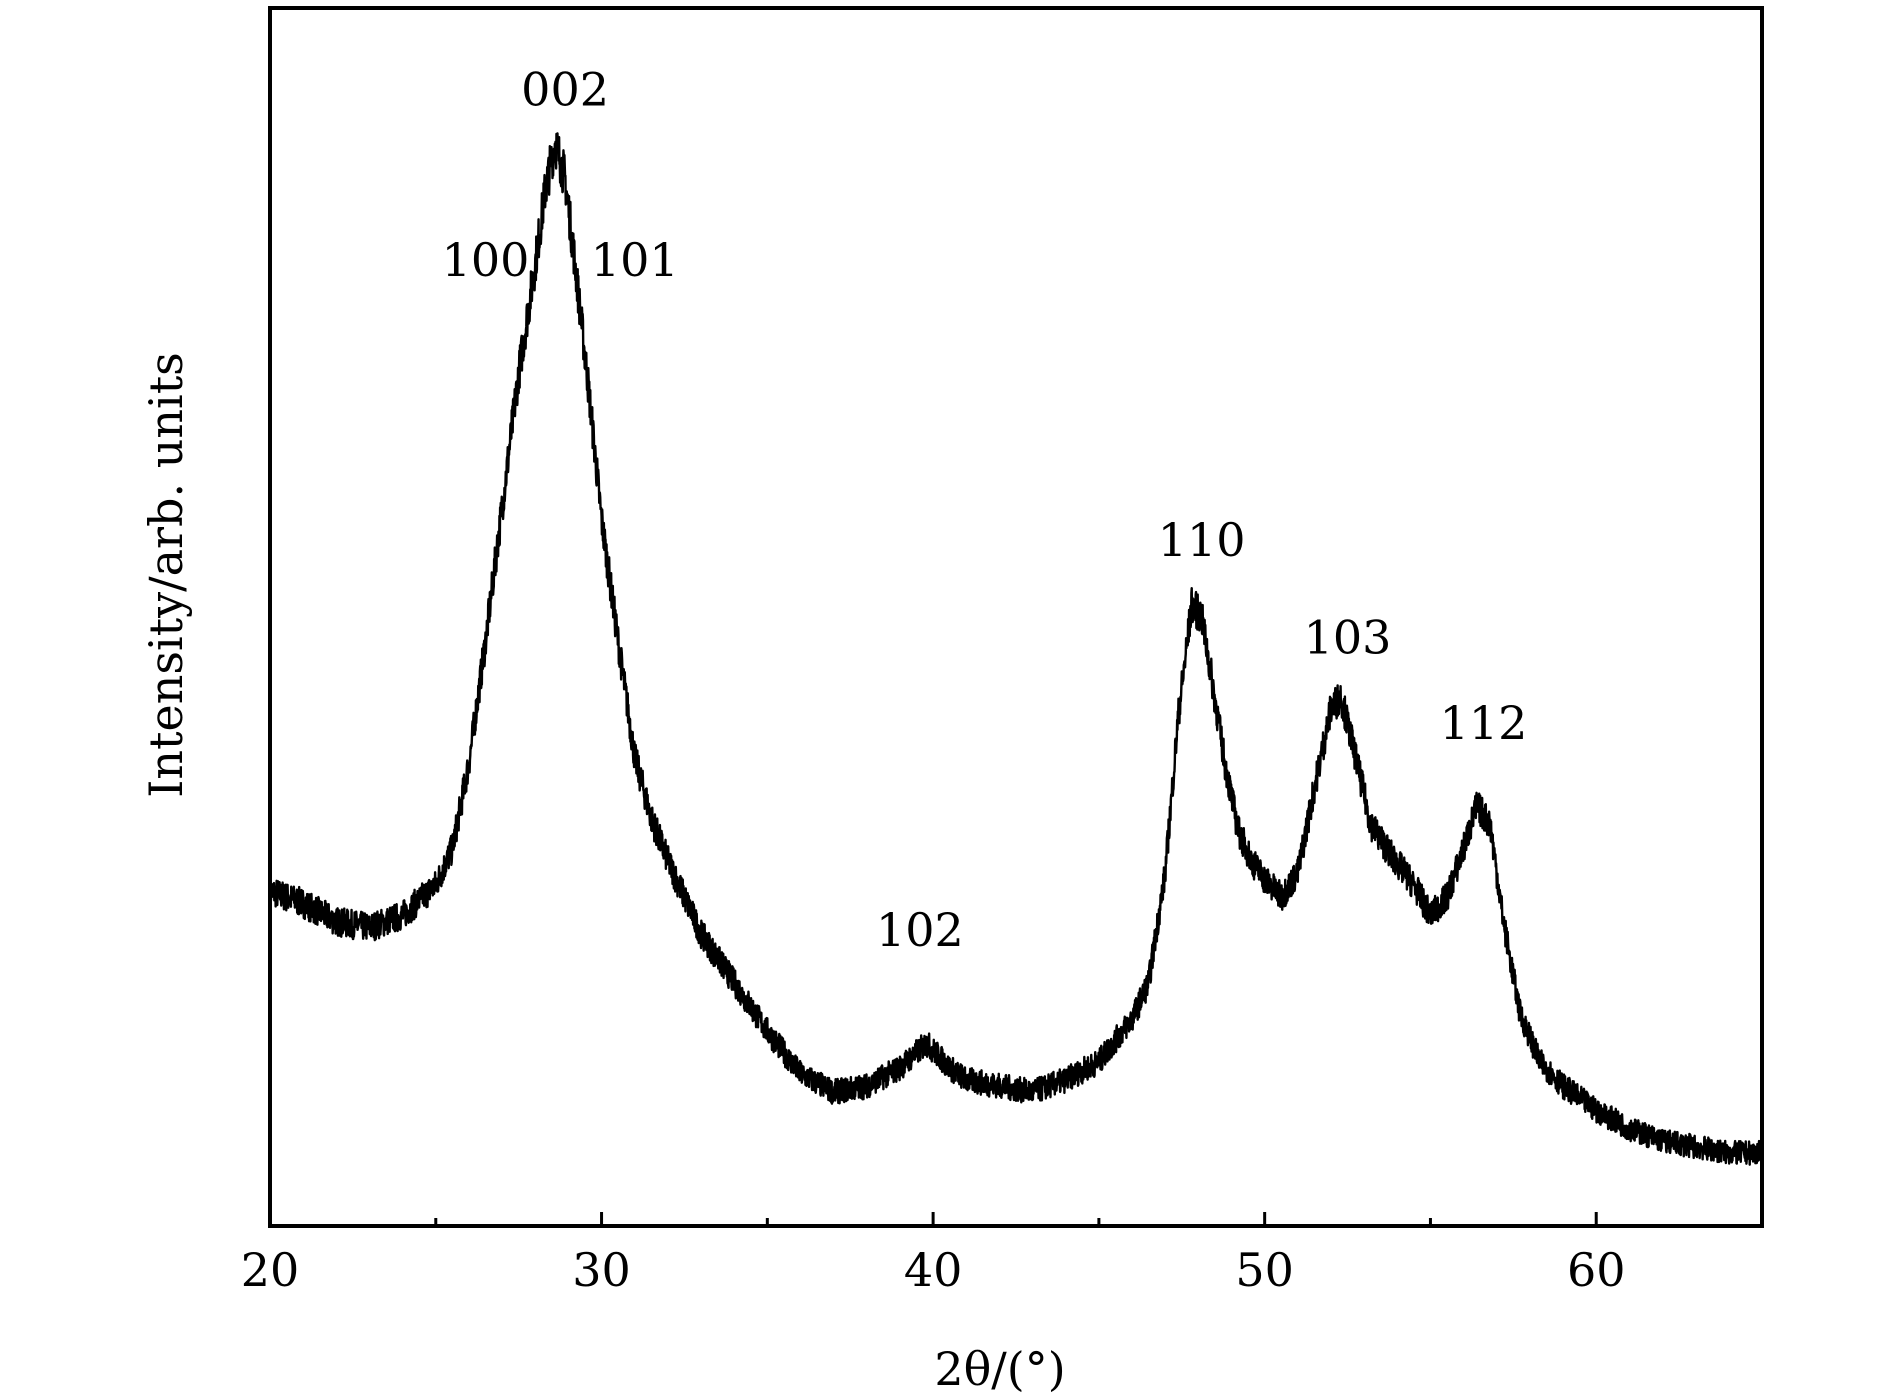 This screenshot has width=1890, height=1394. What do you see at coordinates (1202, 540) in the screenshot?
I see `peak-label: 110` at bounding box center [1202, 540].